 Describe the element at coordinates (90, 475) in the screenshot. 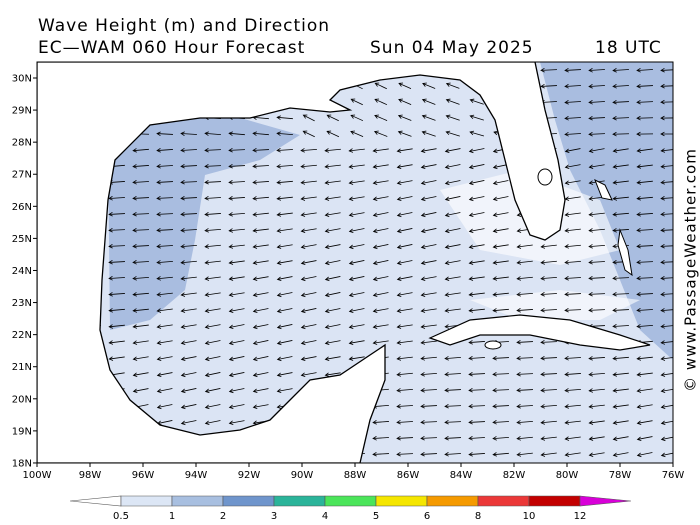

I see `lon-label: 98W` at that location.